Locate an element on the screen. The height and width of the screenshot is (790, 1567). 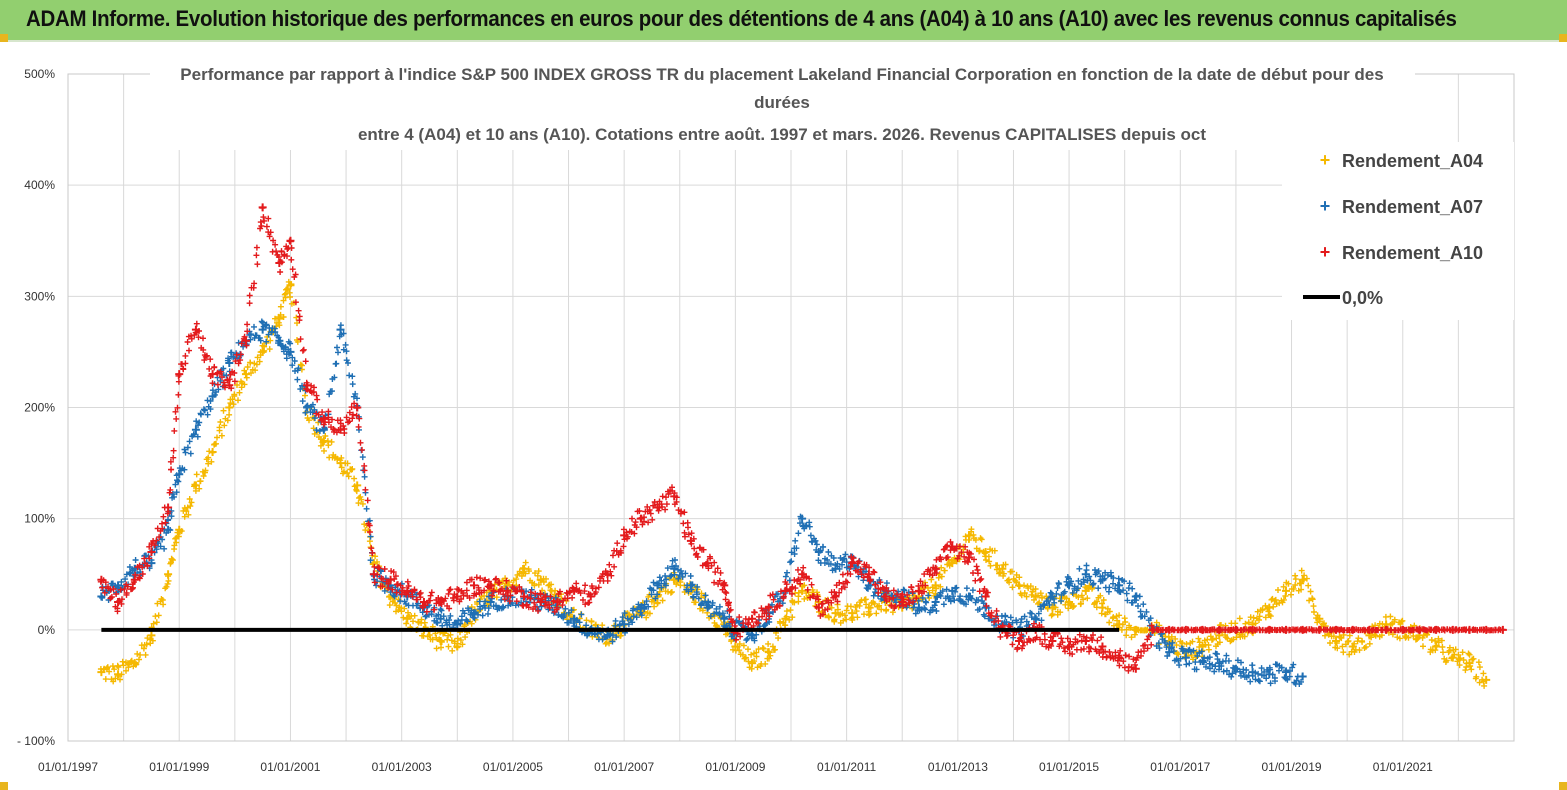
y-tick-label: 300% is located at coordinates (39, 296).